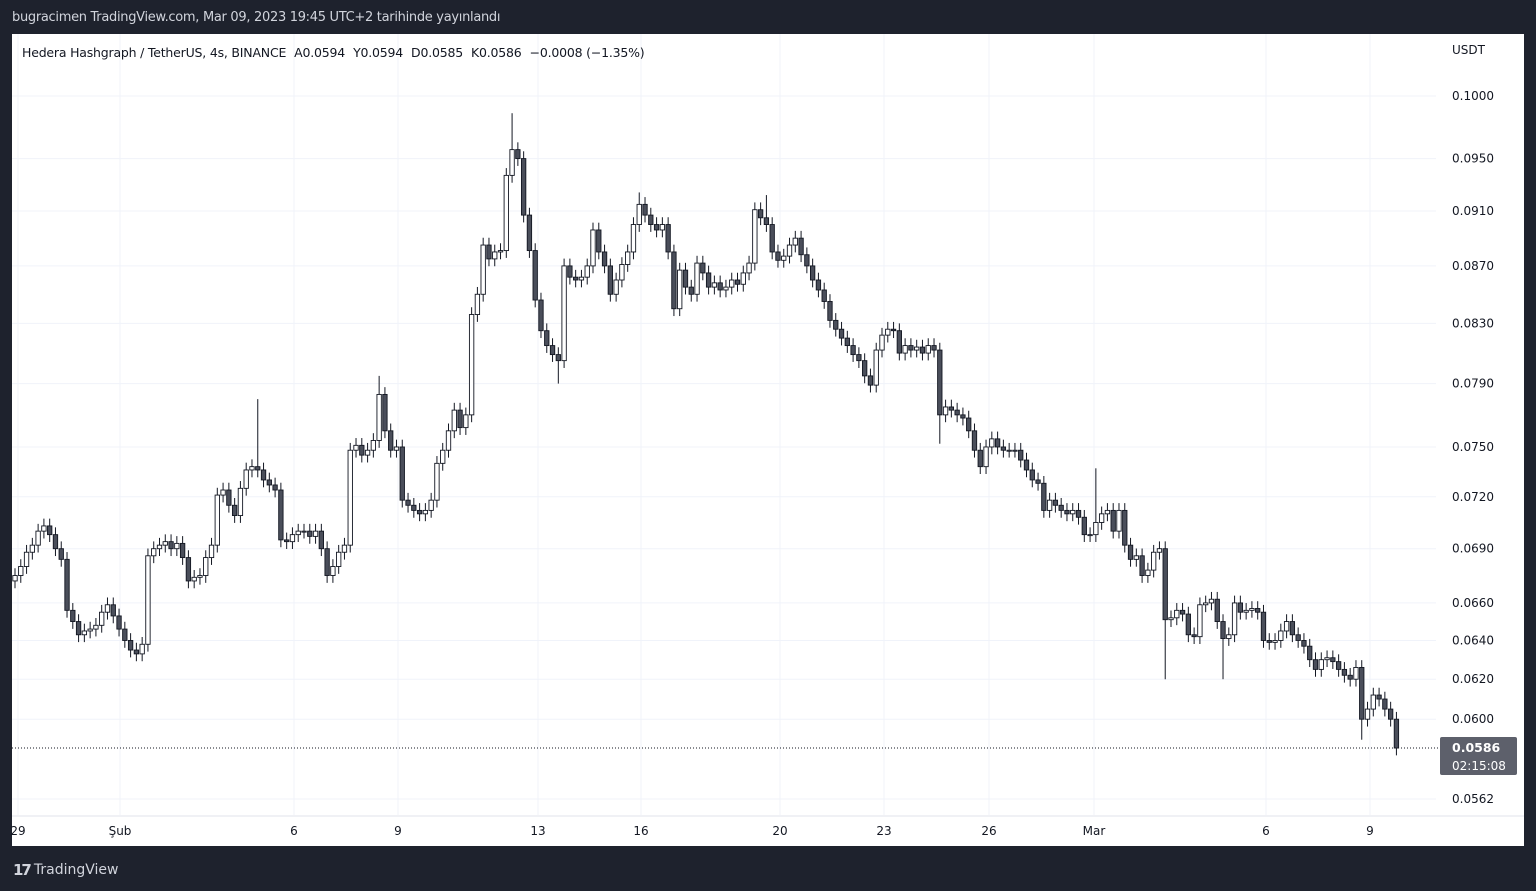 The image size is (1536, 891). I want to click on currency-label: USDT, so click(1469, 50).